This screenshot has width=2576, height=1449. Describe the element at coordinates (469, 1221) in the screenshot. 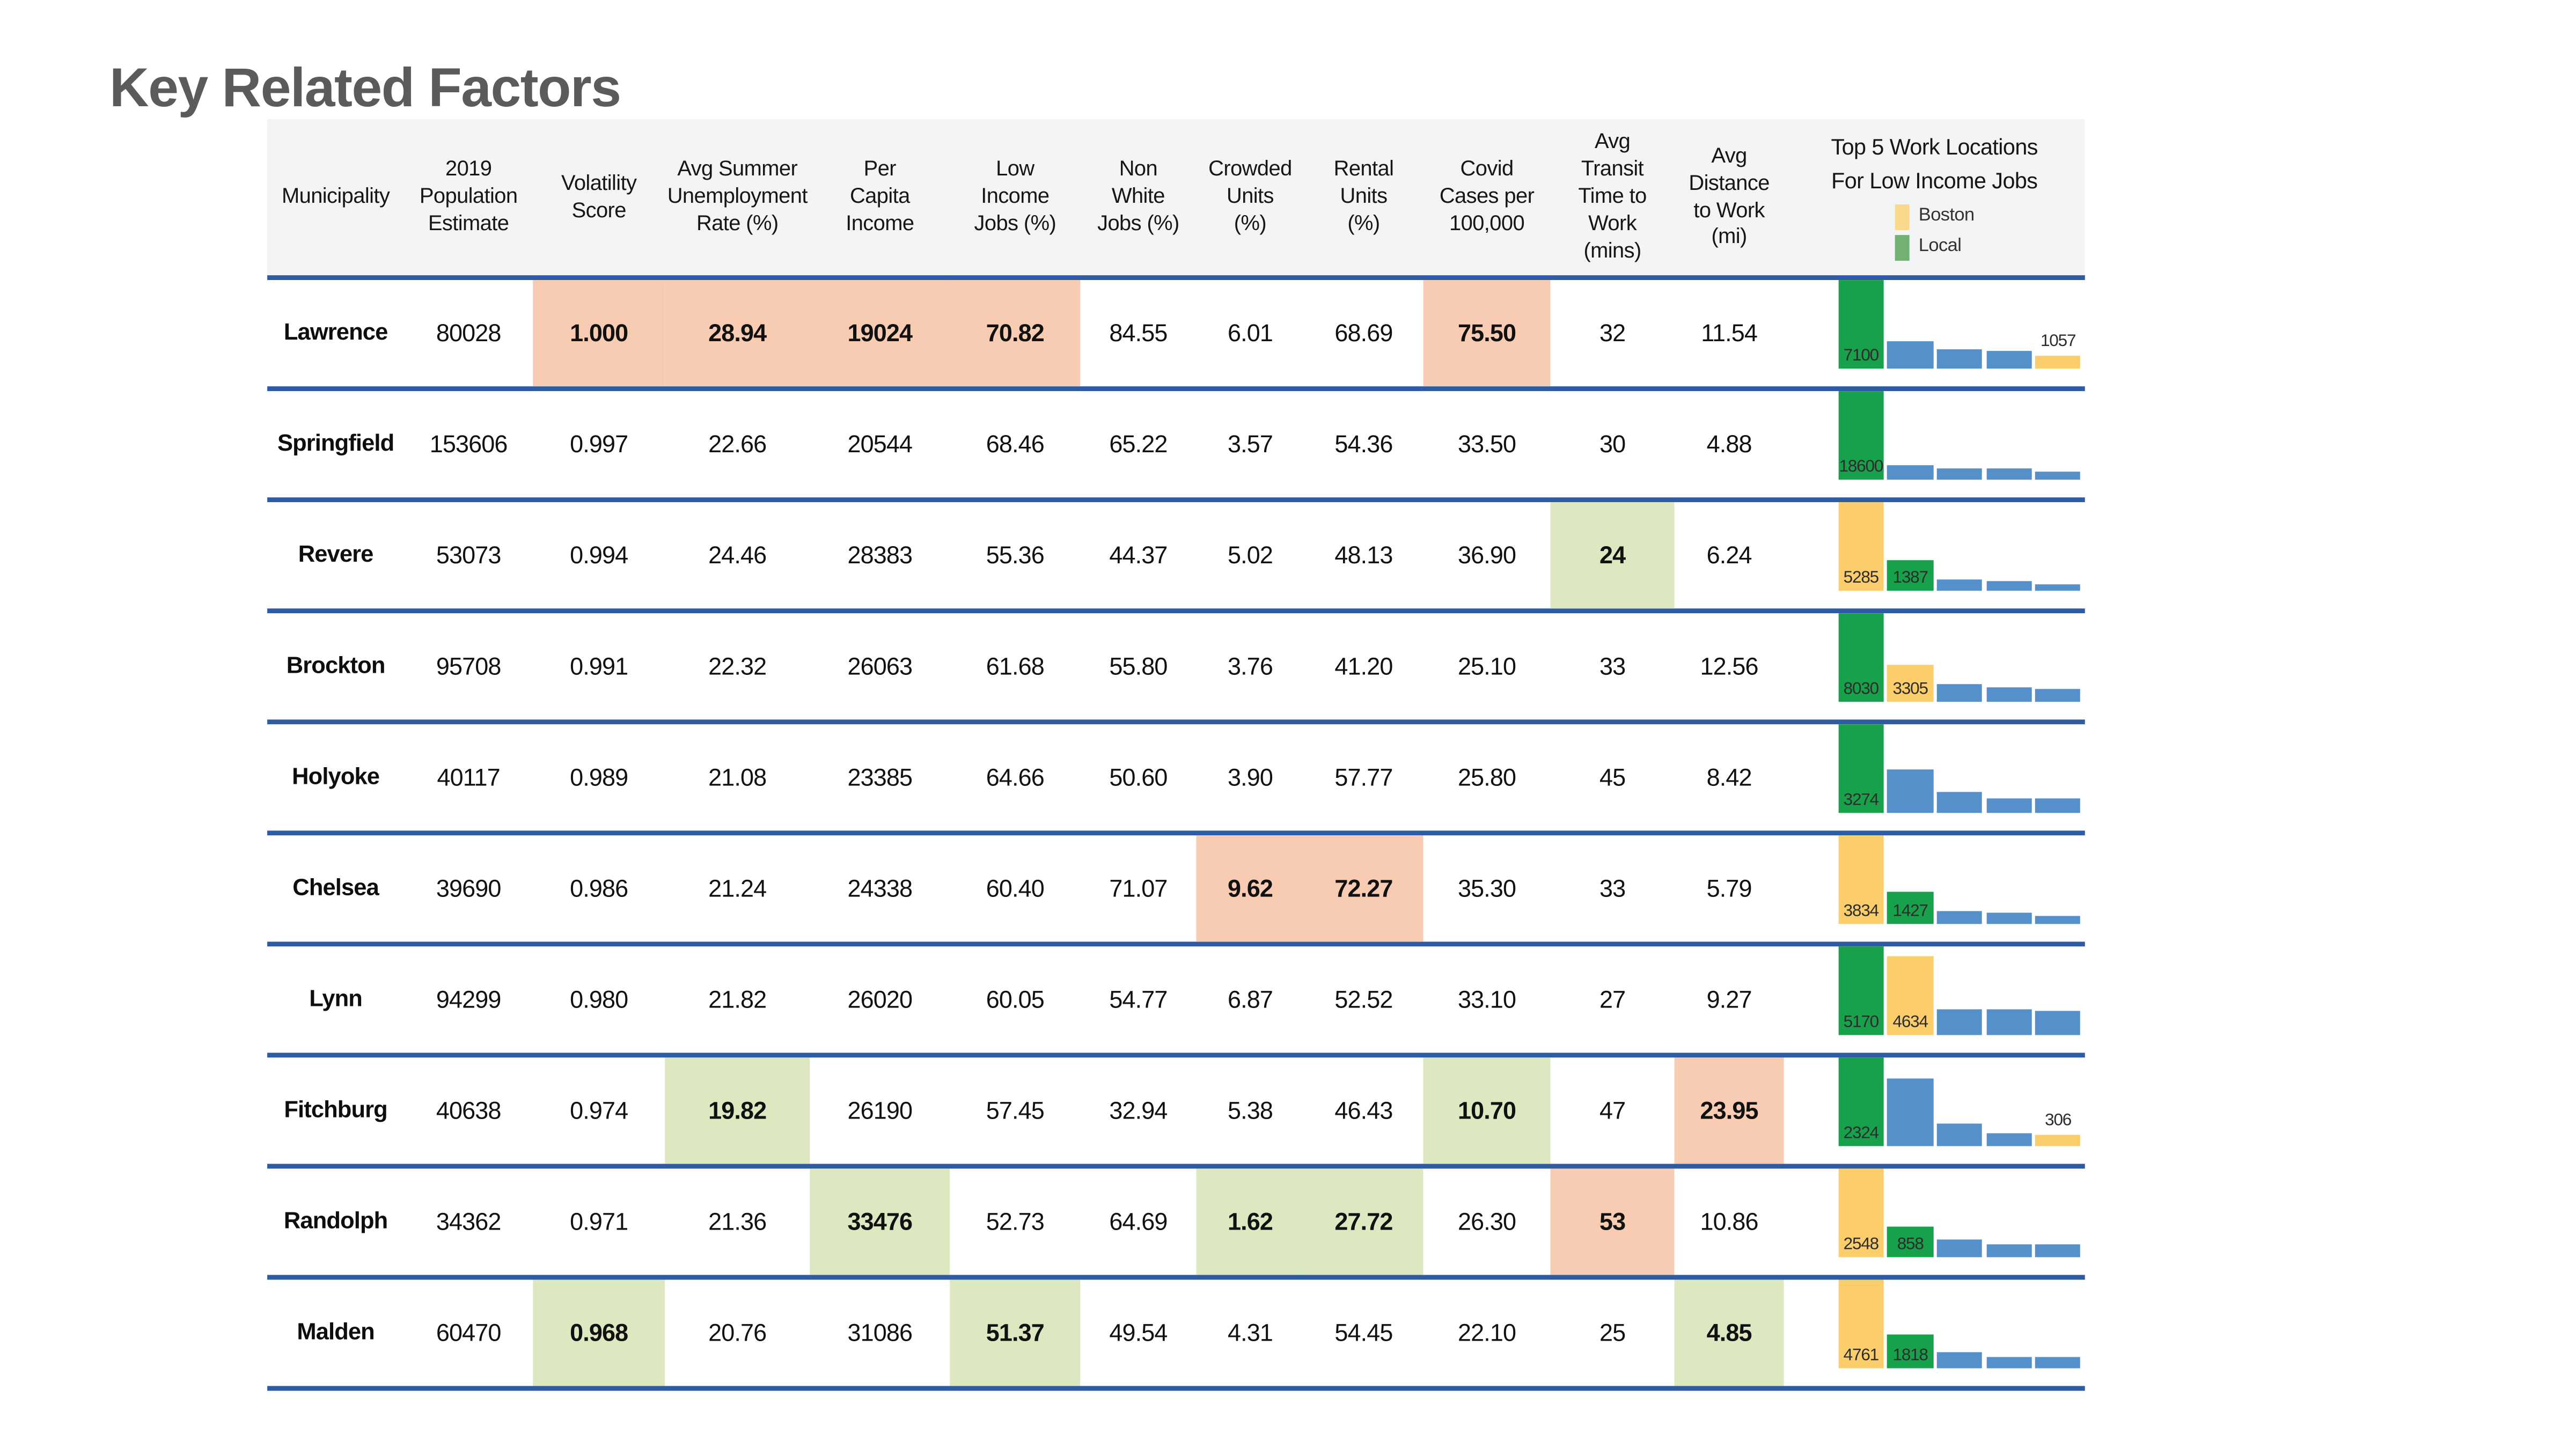

I see `value-cell: 34362` at that location.